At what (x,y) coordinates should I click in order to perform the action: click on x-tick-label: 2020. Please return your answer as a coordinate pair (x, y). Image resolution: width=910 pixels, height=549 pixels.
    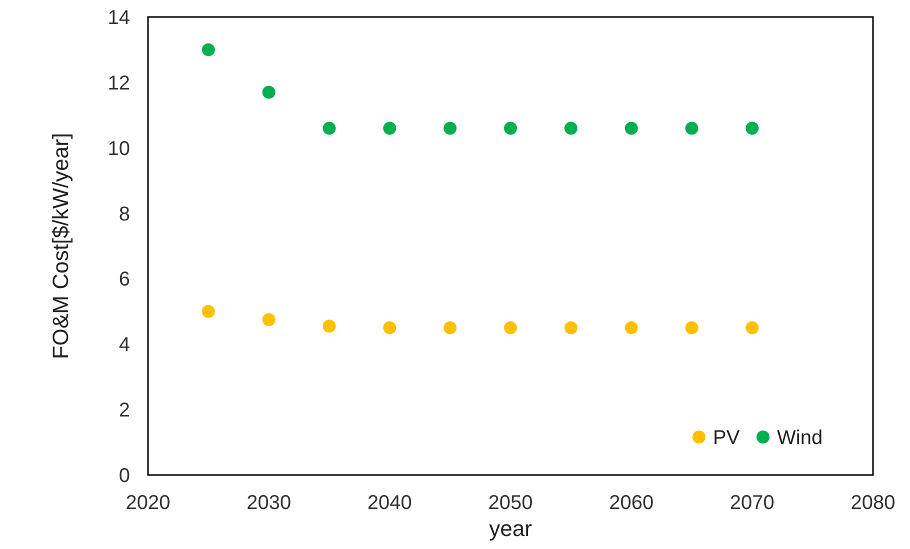
    Looking at the image, I should click on (148, 503).